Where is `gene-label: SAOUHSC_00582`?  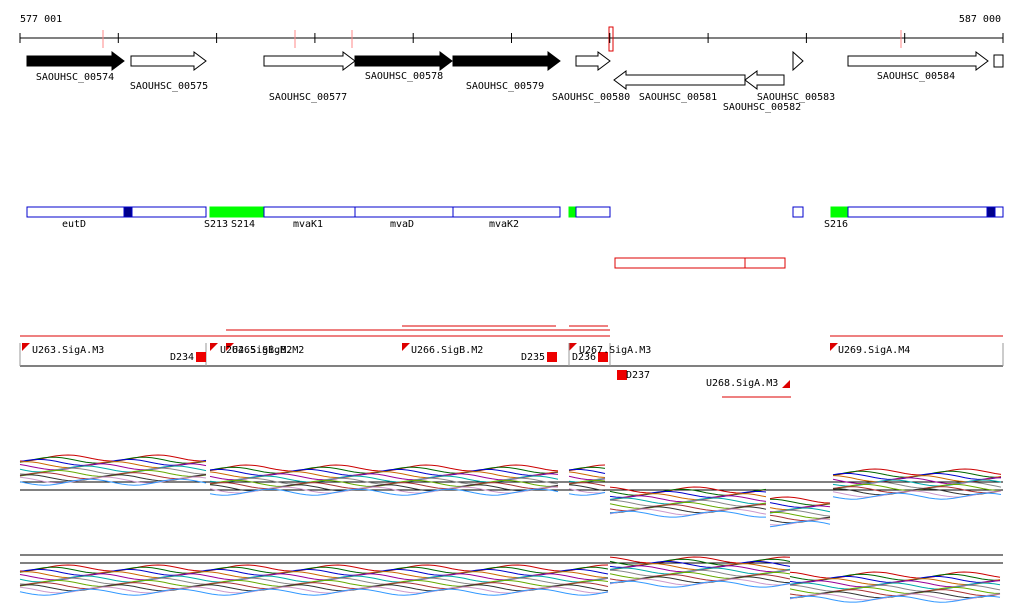
gene-label: SAOUHSC_00582 is located at coordinates (762, 107).